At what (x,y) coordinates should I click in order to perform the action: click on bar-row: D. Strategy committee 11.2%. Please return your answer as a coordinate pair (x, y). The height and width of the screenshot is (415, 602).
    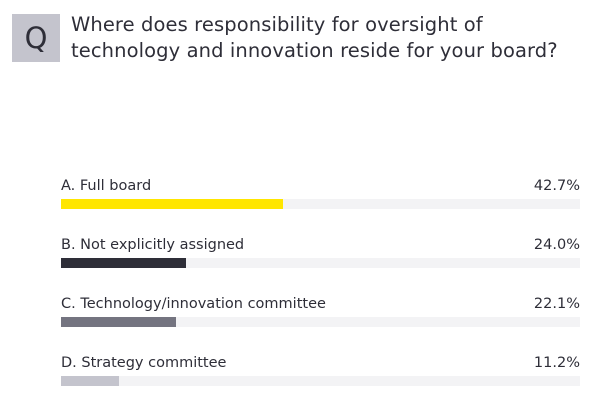
    Looking at the image, I should click on (320, 379).